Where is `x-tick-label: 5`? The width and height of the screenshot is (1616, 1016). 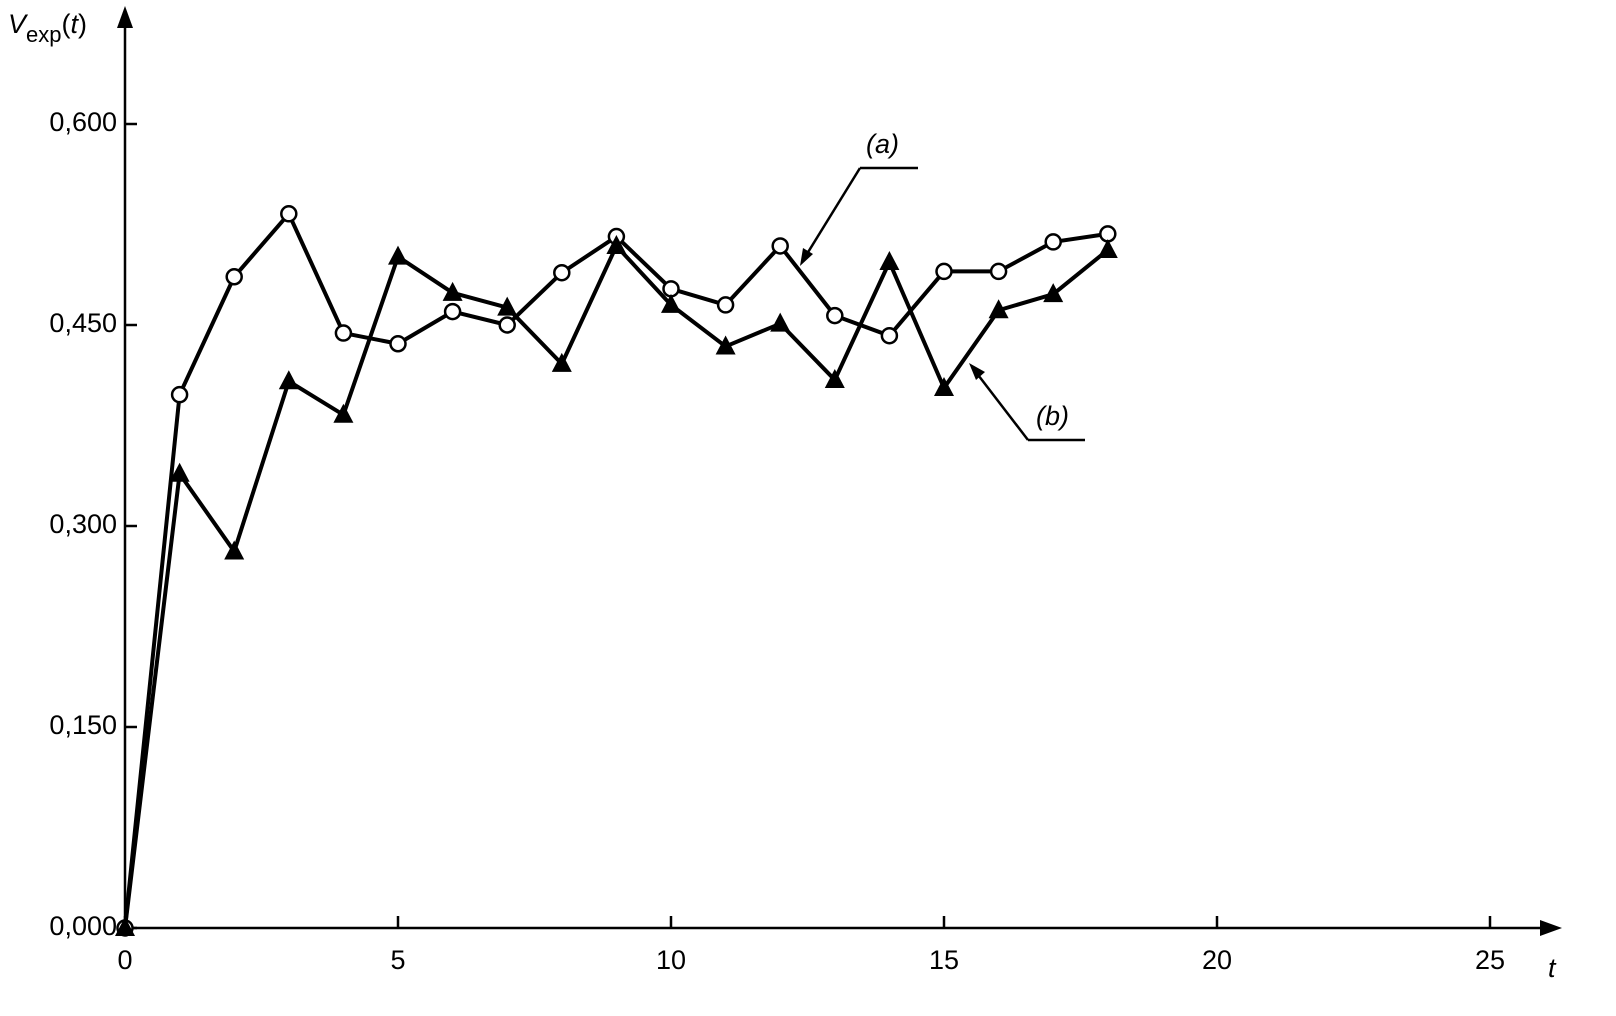
x-tick-label: 5 is located at coordinates (397, 960).